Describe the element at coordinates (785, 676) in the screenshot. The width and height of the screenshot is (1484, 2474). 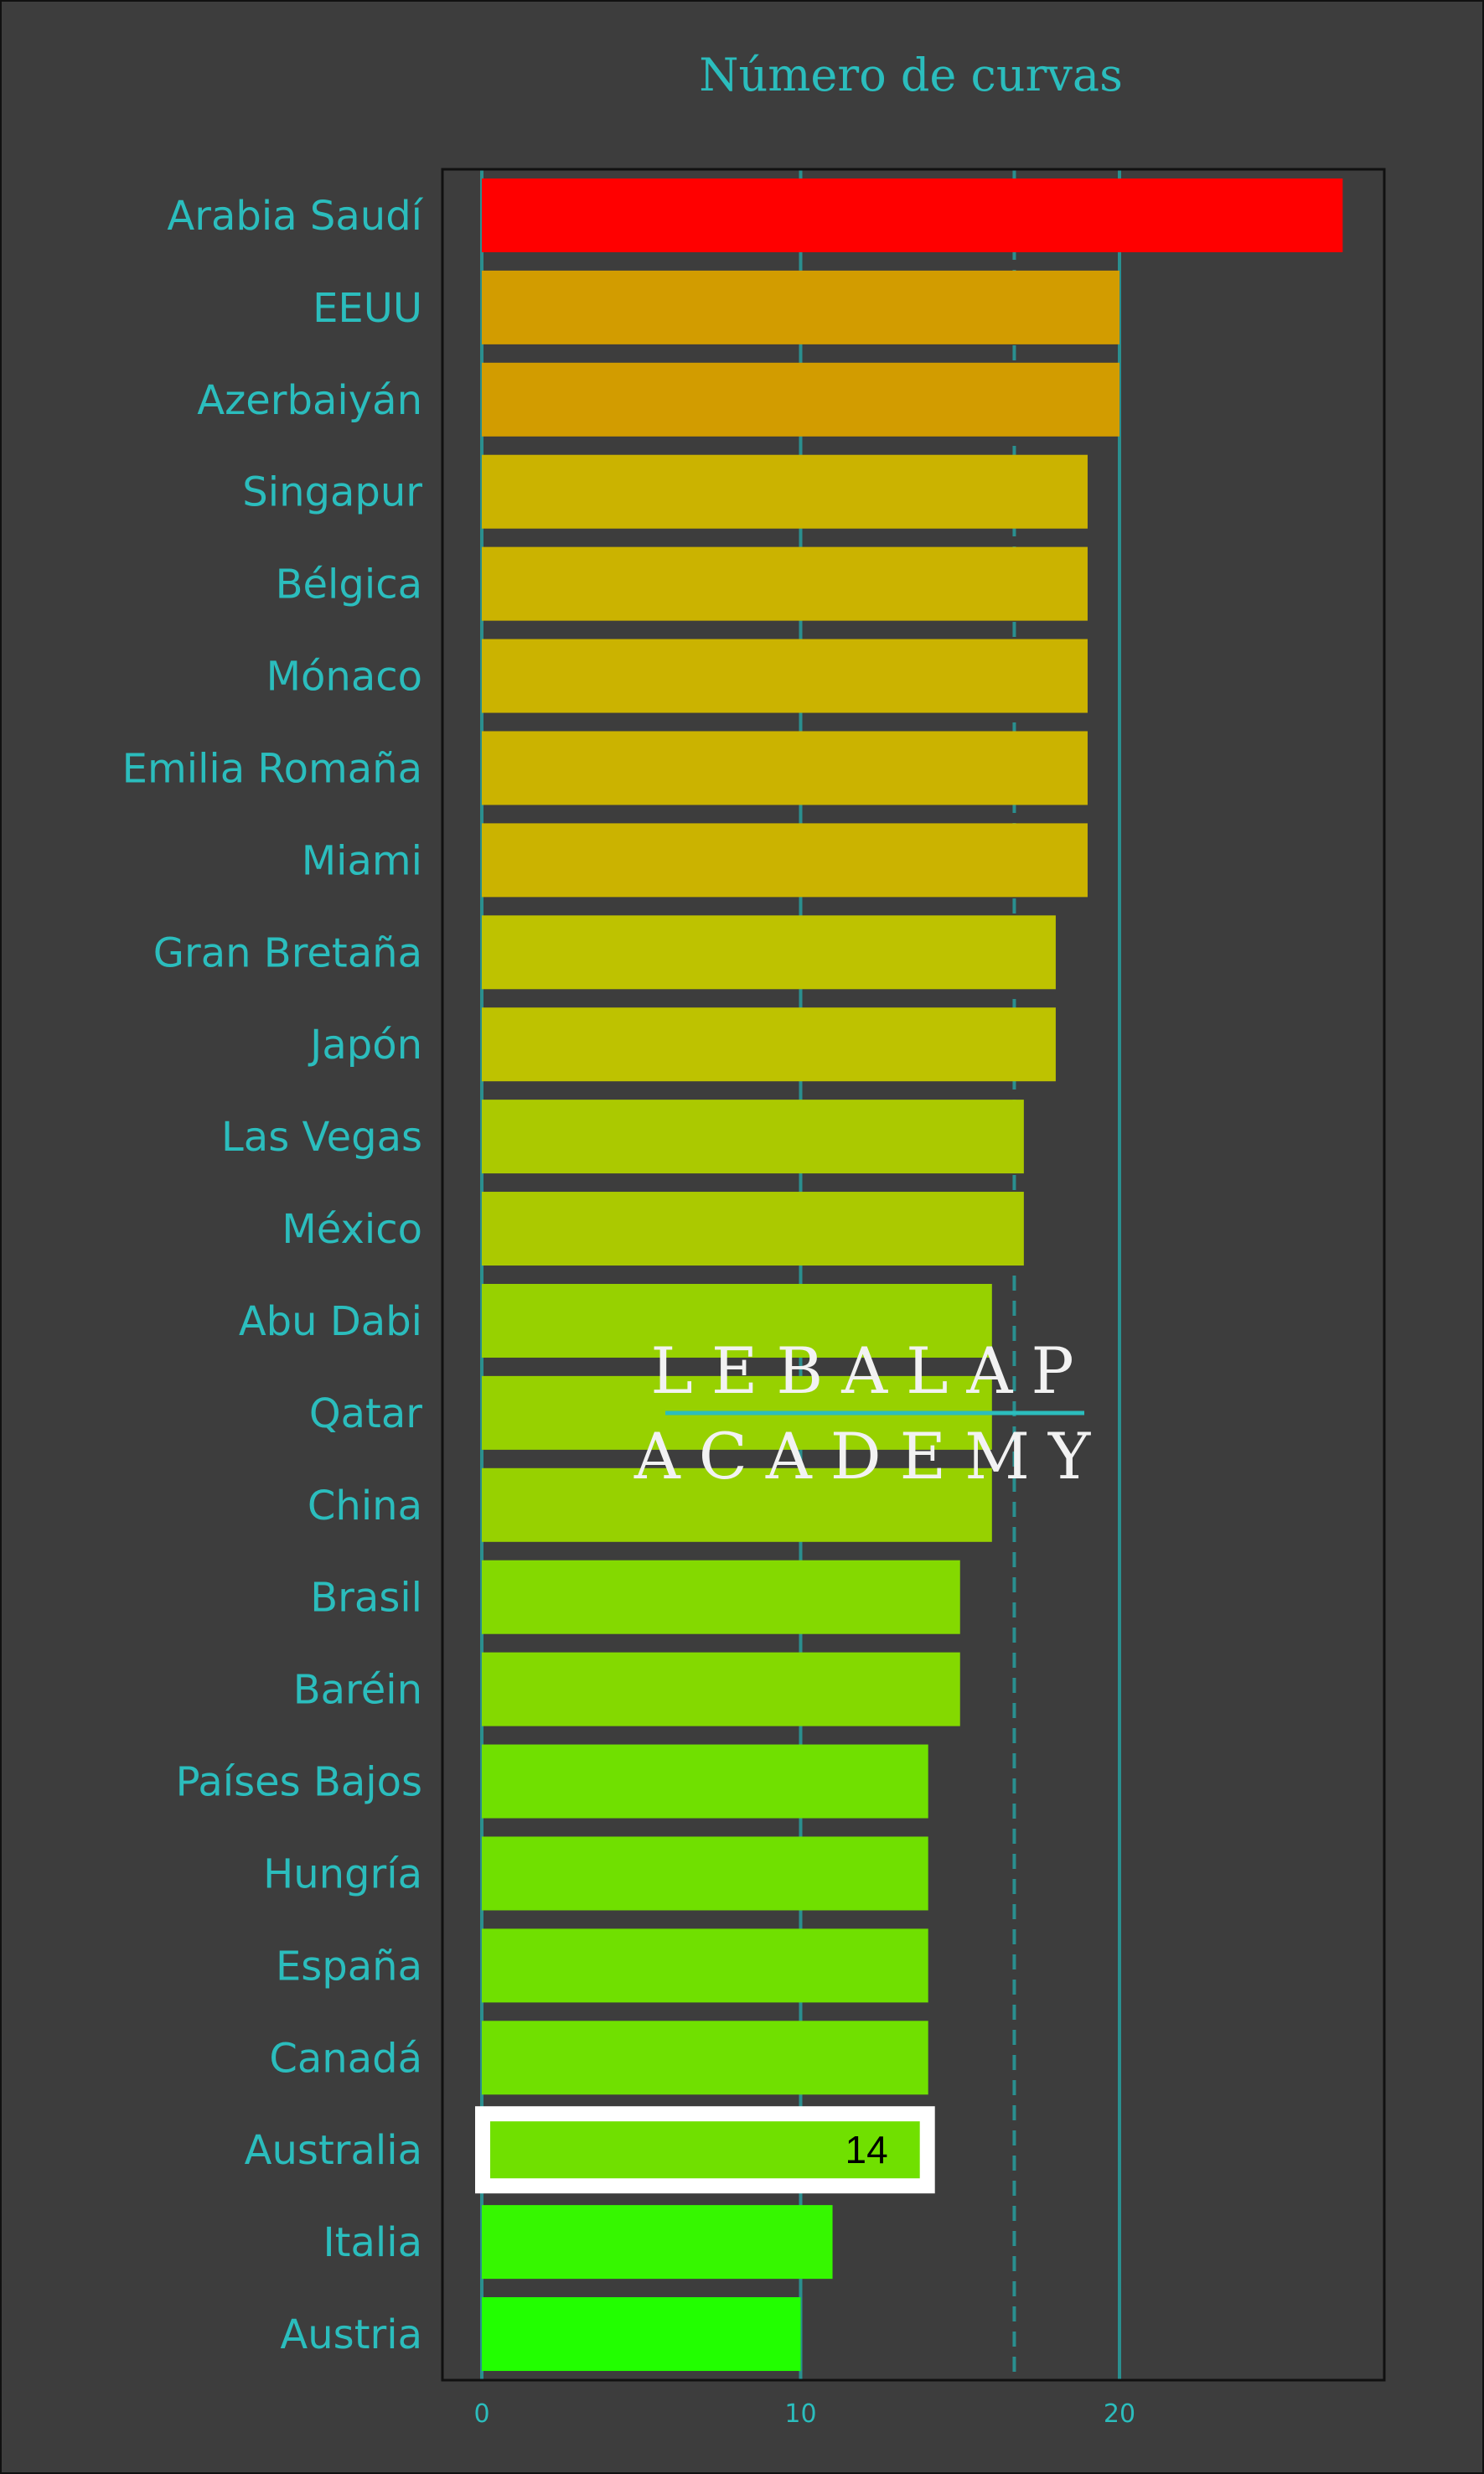
I see `bar-monaco` at that location.